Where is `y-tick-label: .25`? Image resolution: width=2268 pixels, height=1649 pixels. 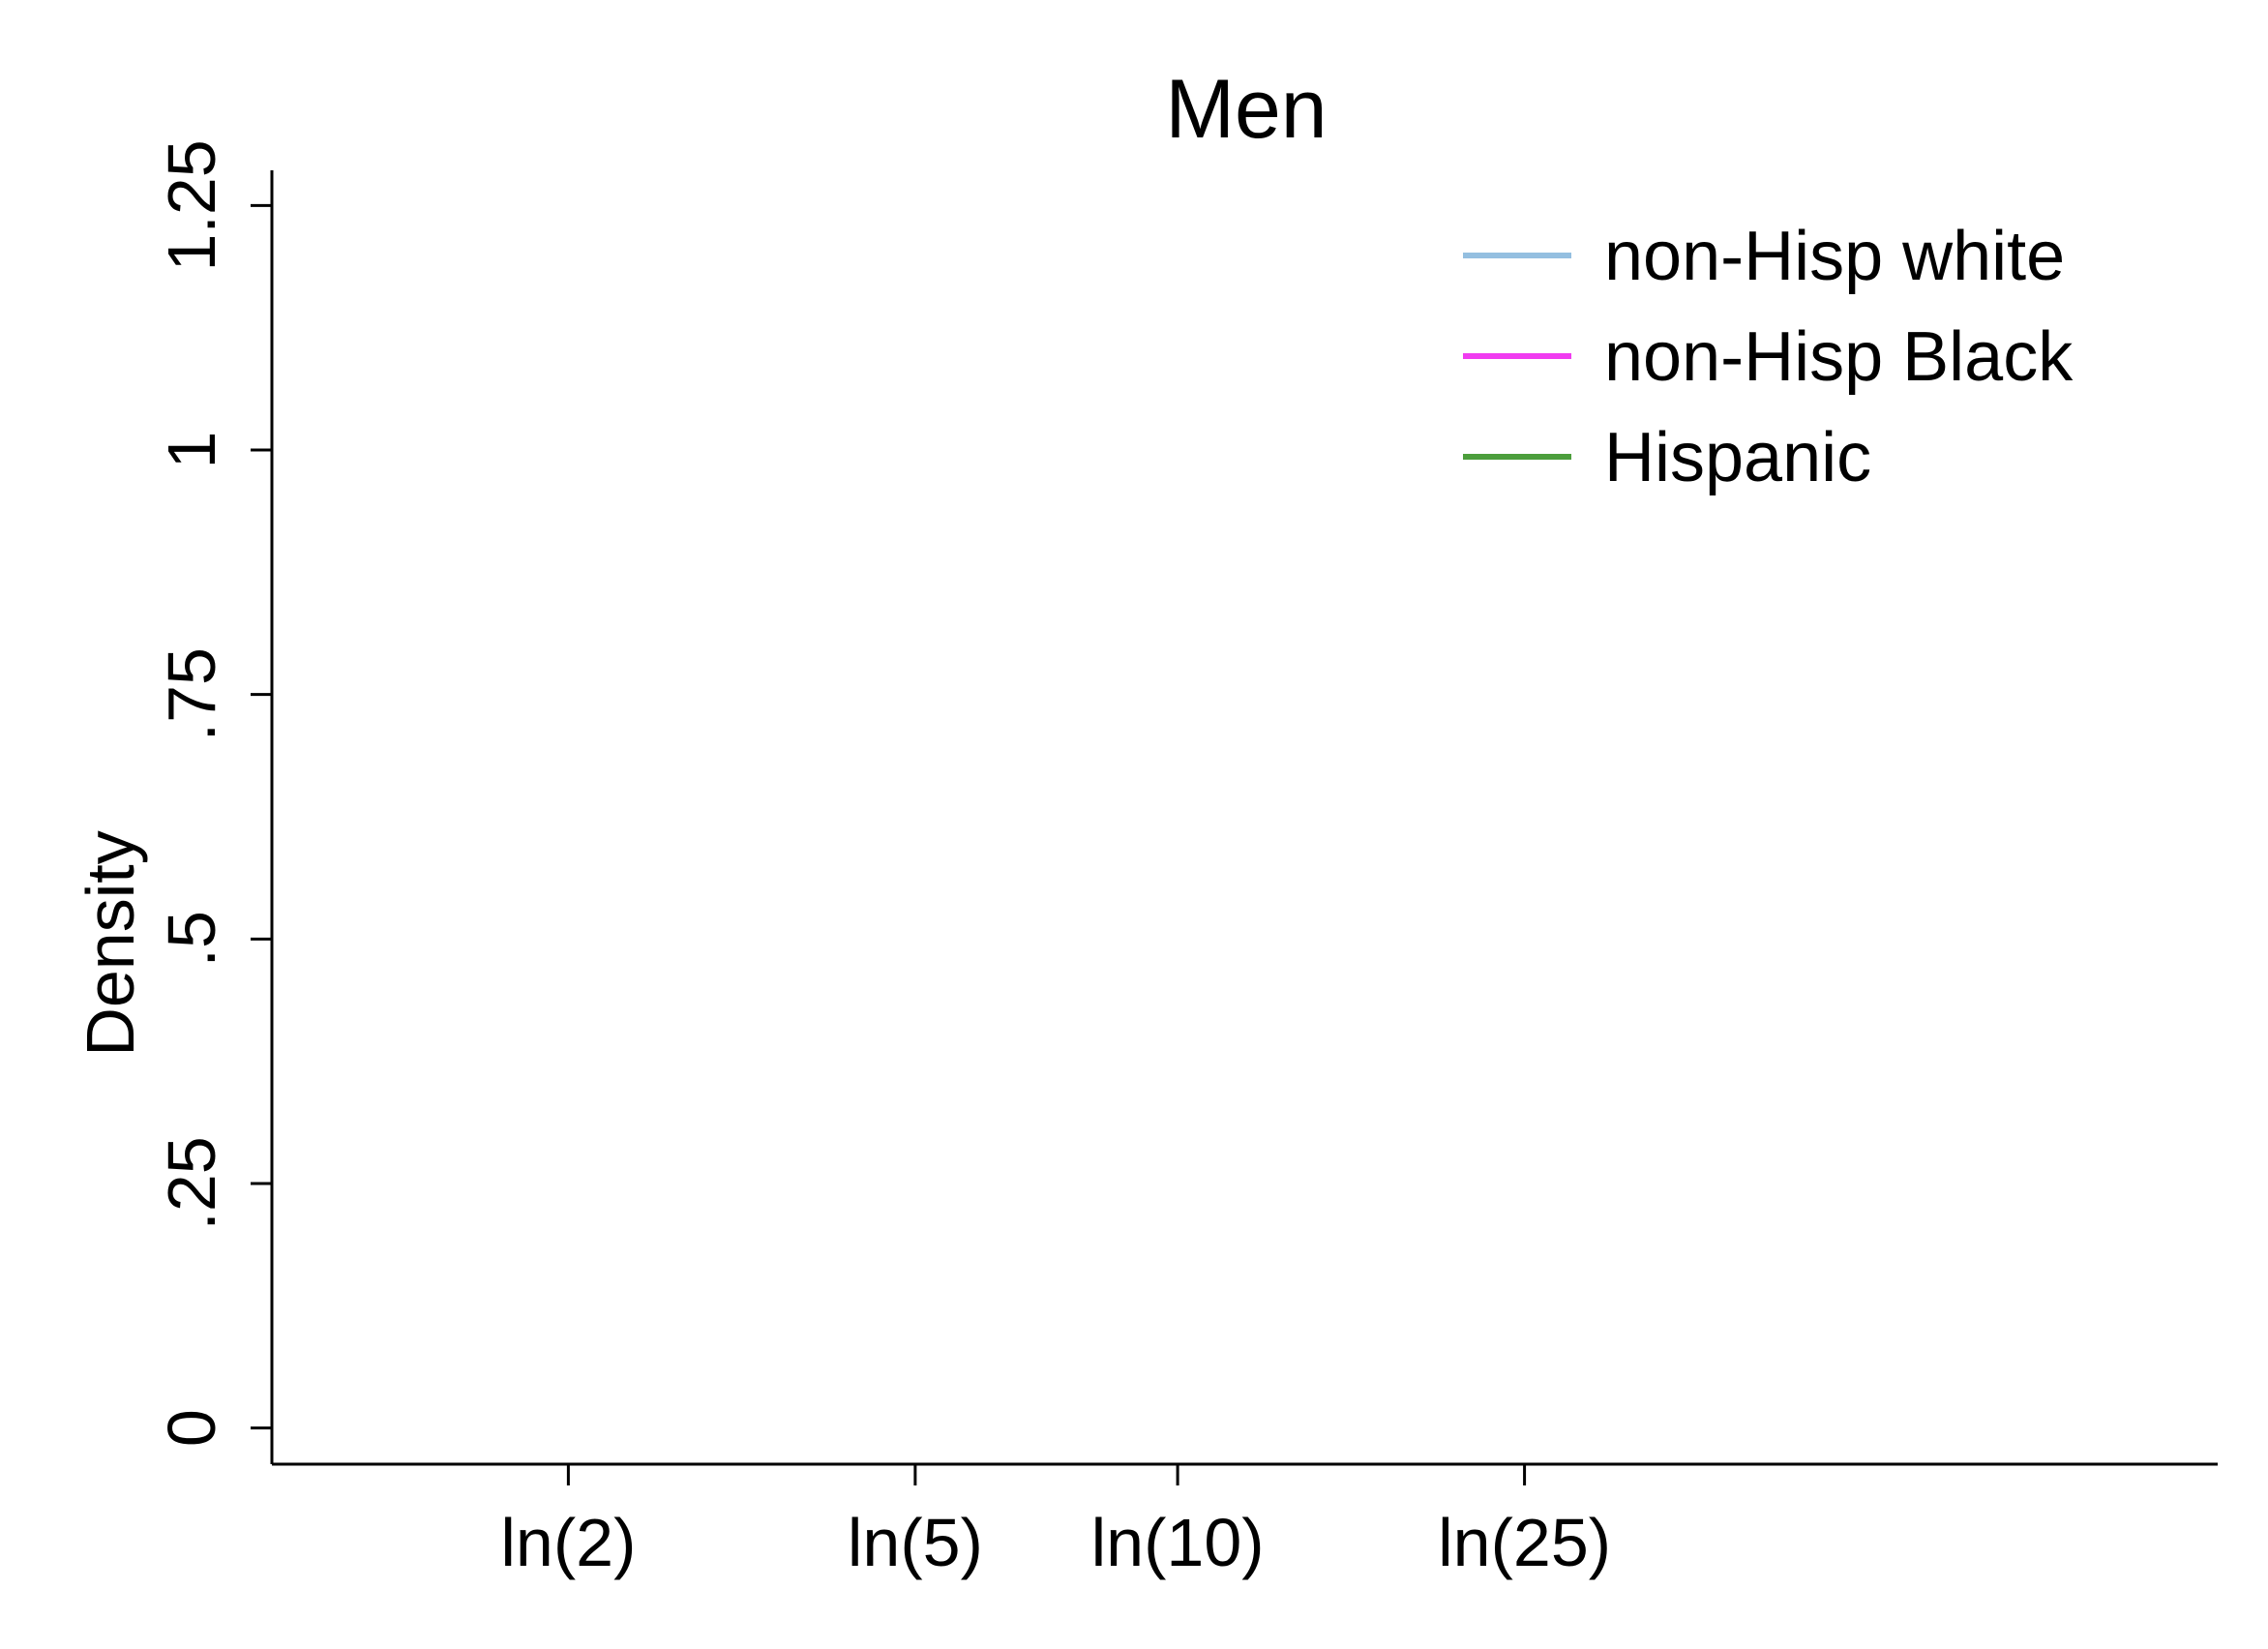 y-tick-label: .25 is located at coordinates (191, 1183).